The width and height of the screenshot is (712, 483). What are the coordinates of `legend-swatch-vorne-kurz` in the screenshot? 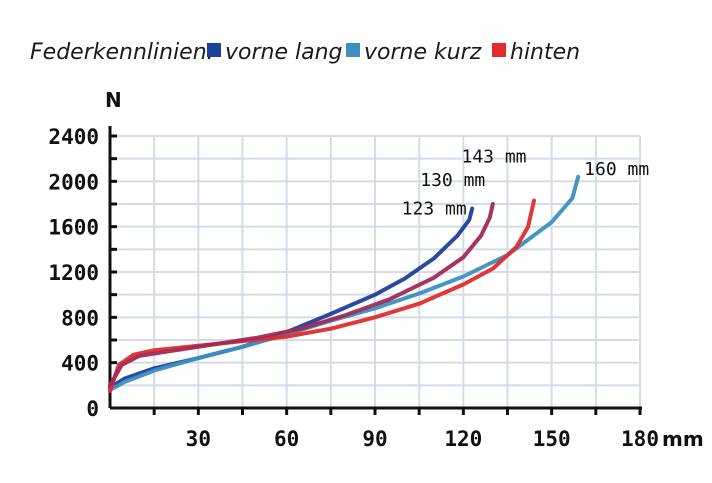 It's located at (353, 50).